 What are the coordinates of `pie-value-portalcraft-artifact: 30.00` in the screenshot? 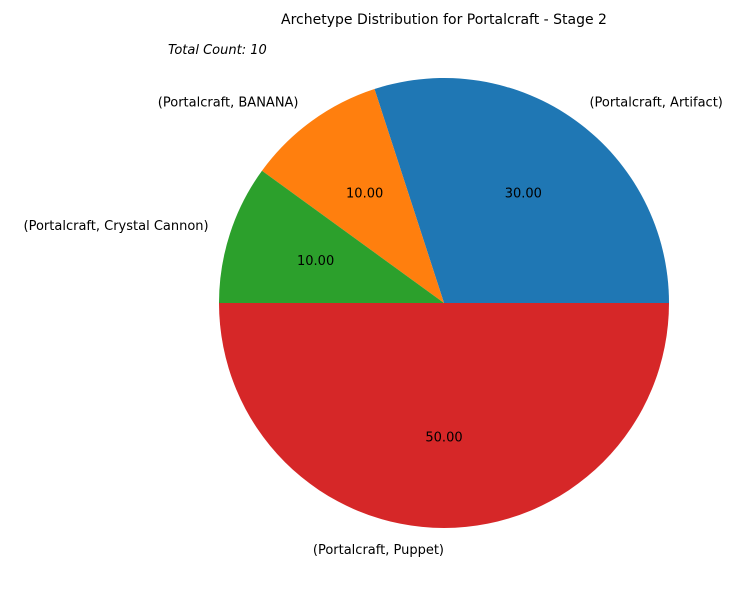 It's located at (523, 193).